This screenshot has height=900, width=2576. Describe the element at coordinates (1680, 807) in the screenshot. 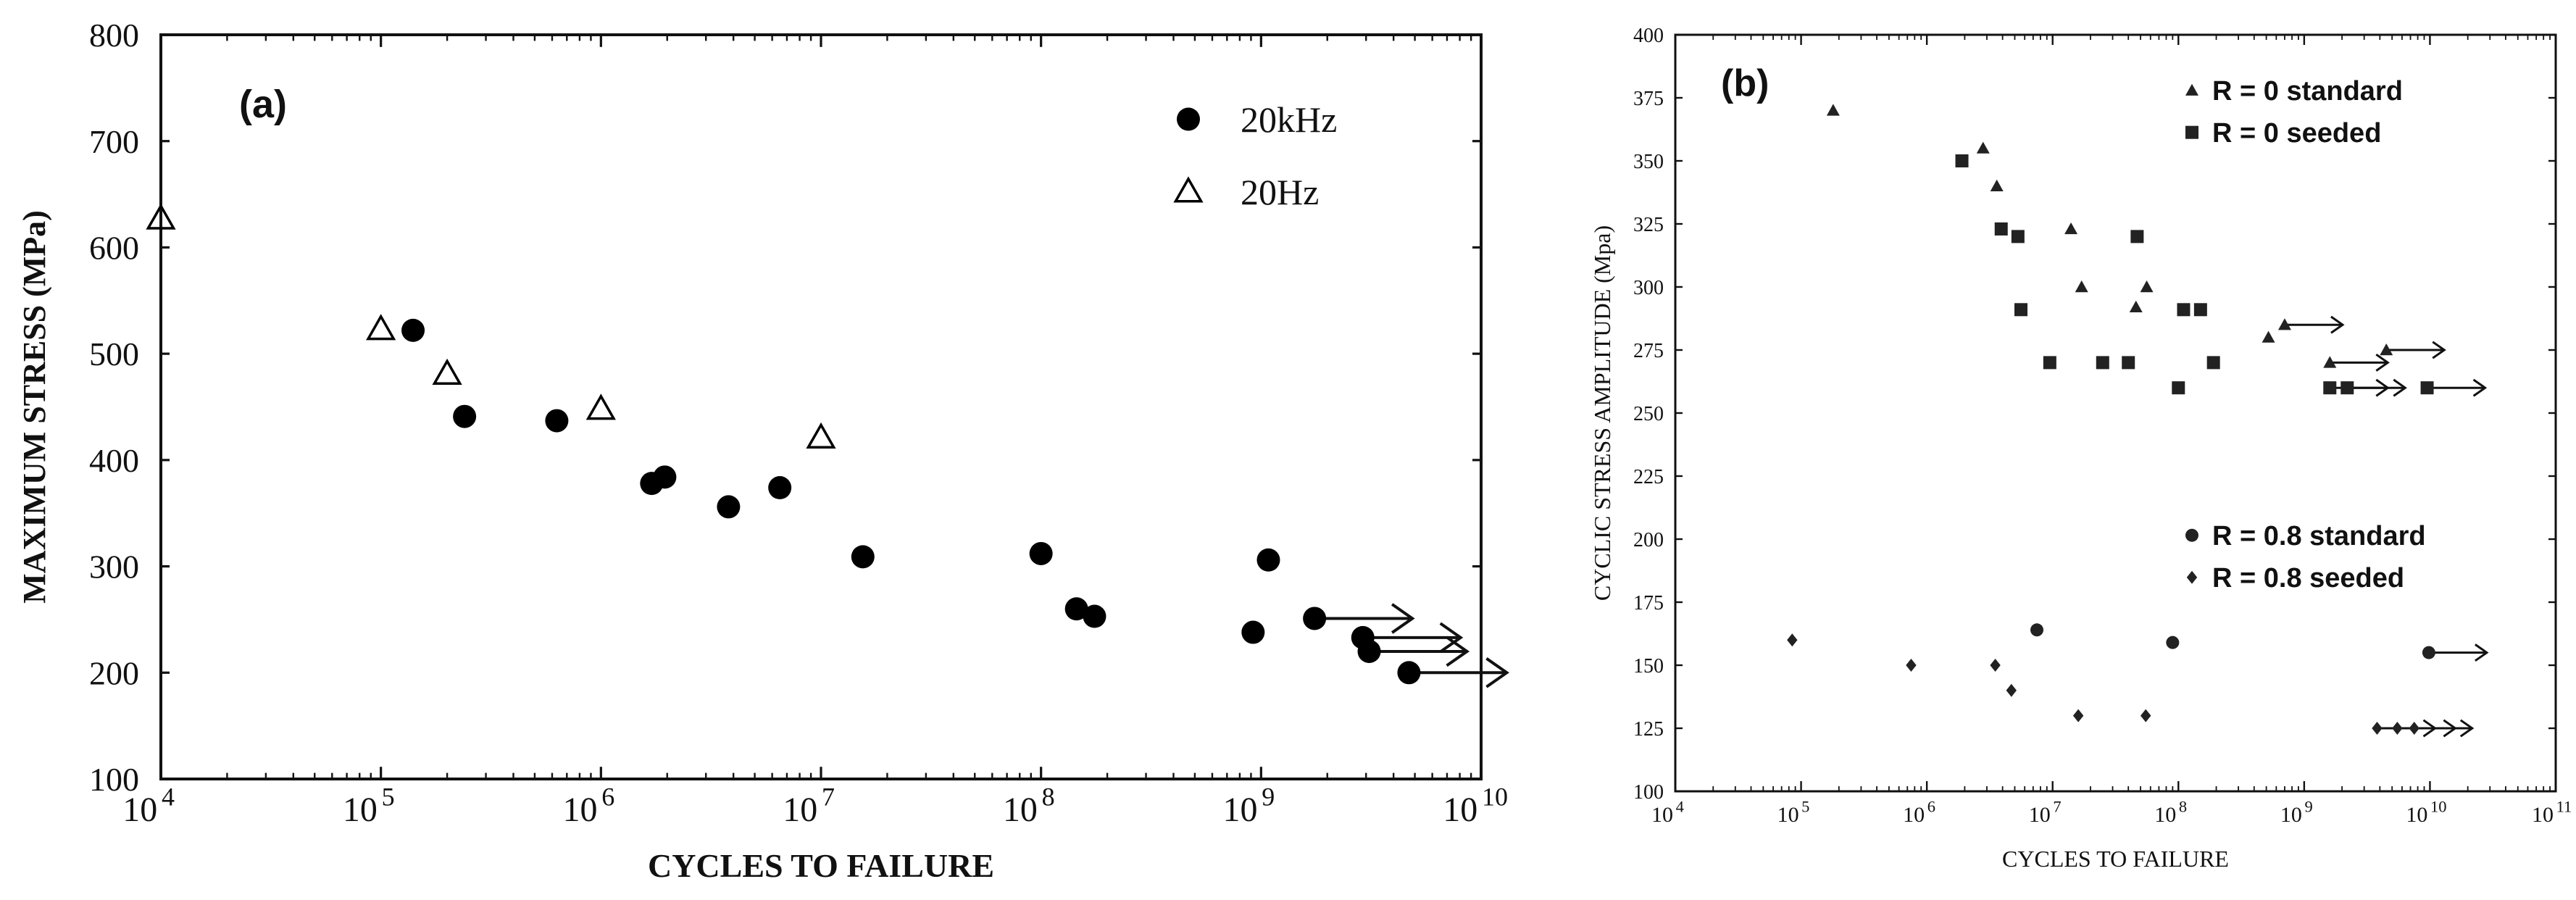

I see `x-tick-exponent: 4` at that location.